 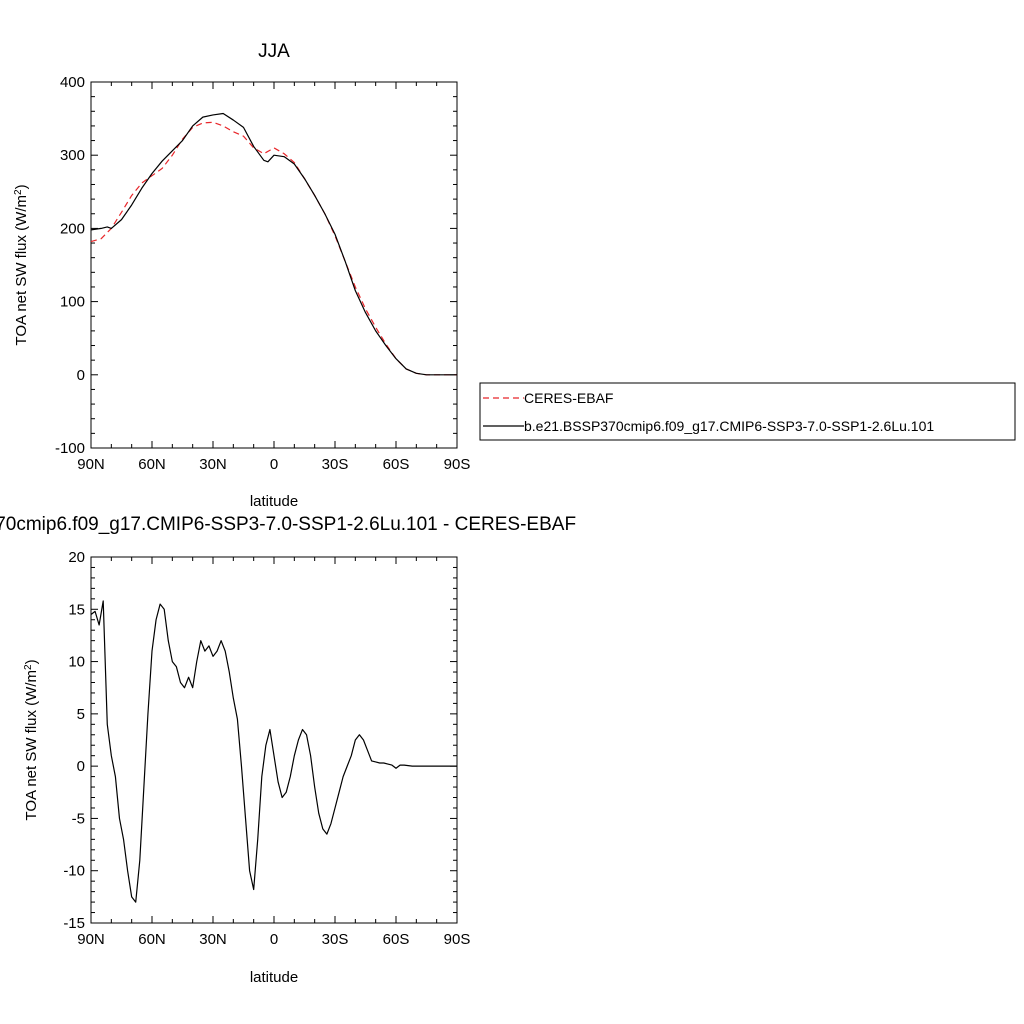 What do you see at coordinates (72, 155) in the screenshot?
I see `y-tick-label: 300` at bounding box center [72, 155].